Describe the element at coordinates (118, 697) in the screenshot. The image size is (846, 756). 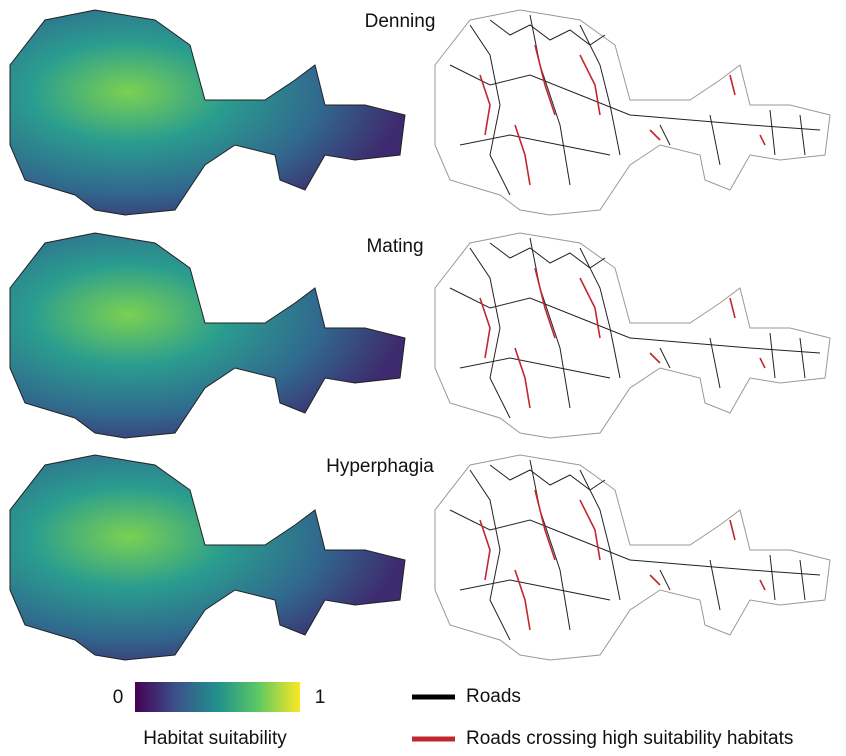
I see `colorbar-min: 0` at that location.